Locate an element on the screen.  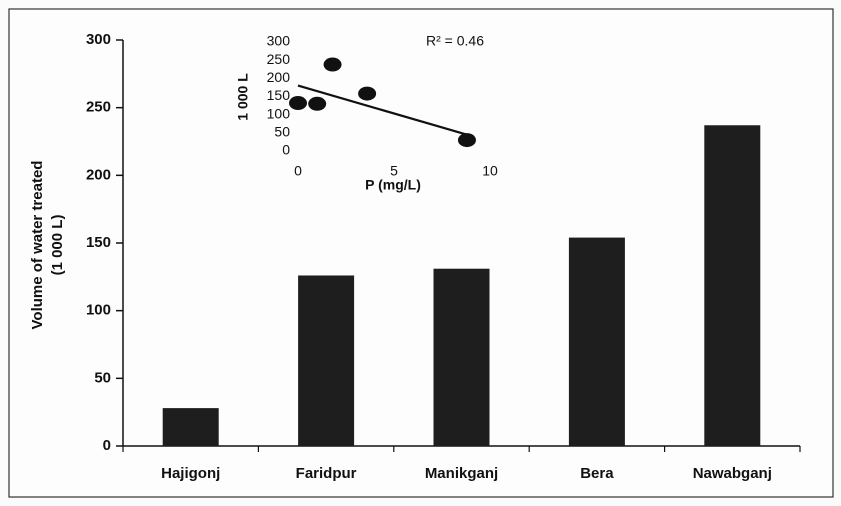
x-tick-label: Bera is located at coordinates (597, 473).